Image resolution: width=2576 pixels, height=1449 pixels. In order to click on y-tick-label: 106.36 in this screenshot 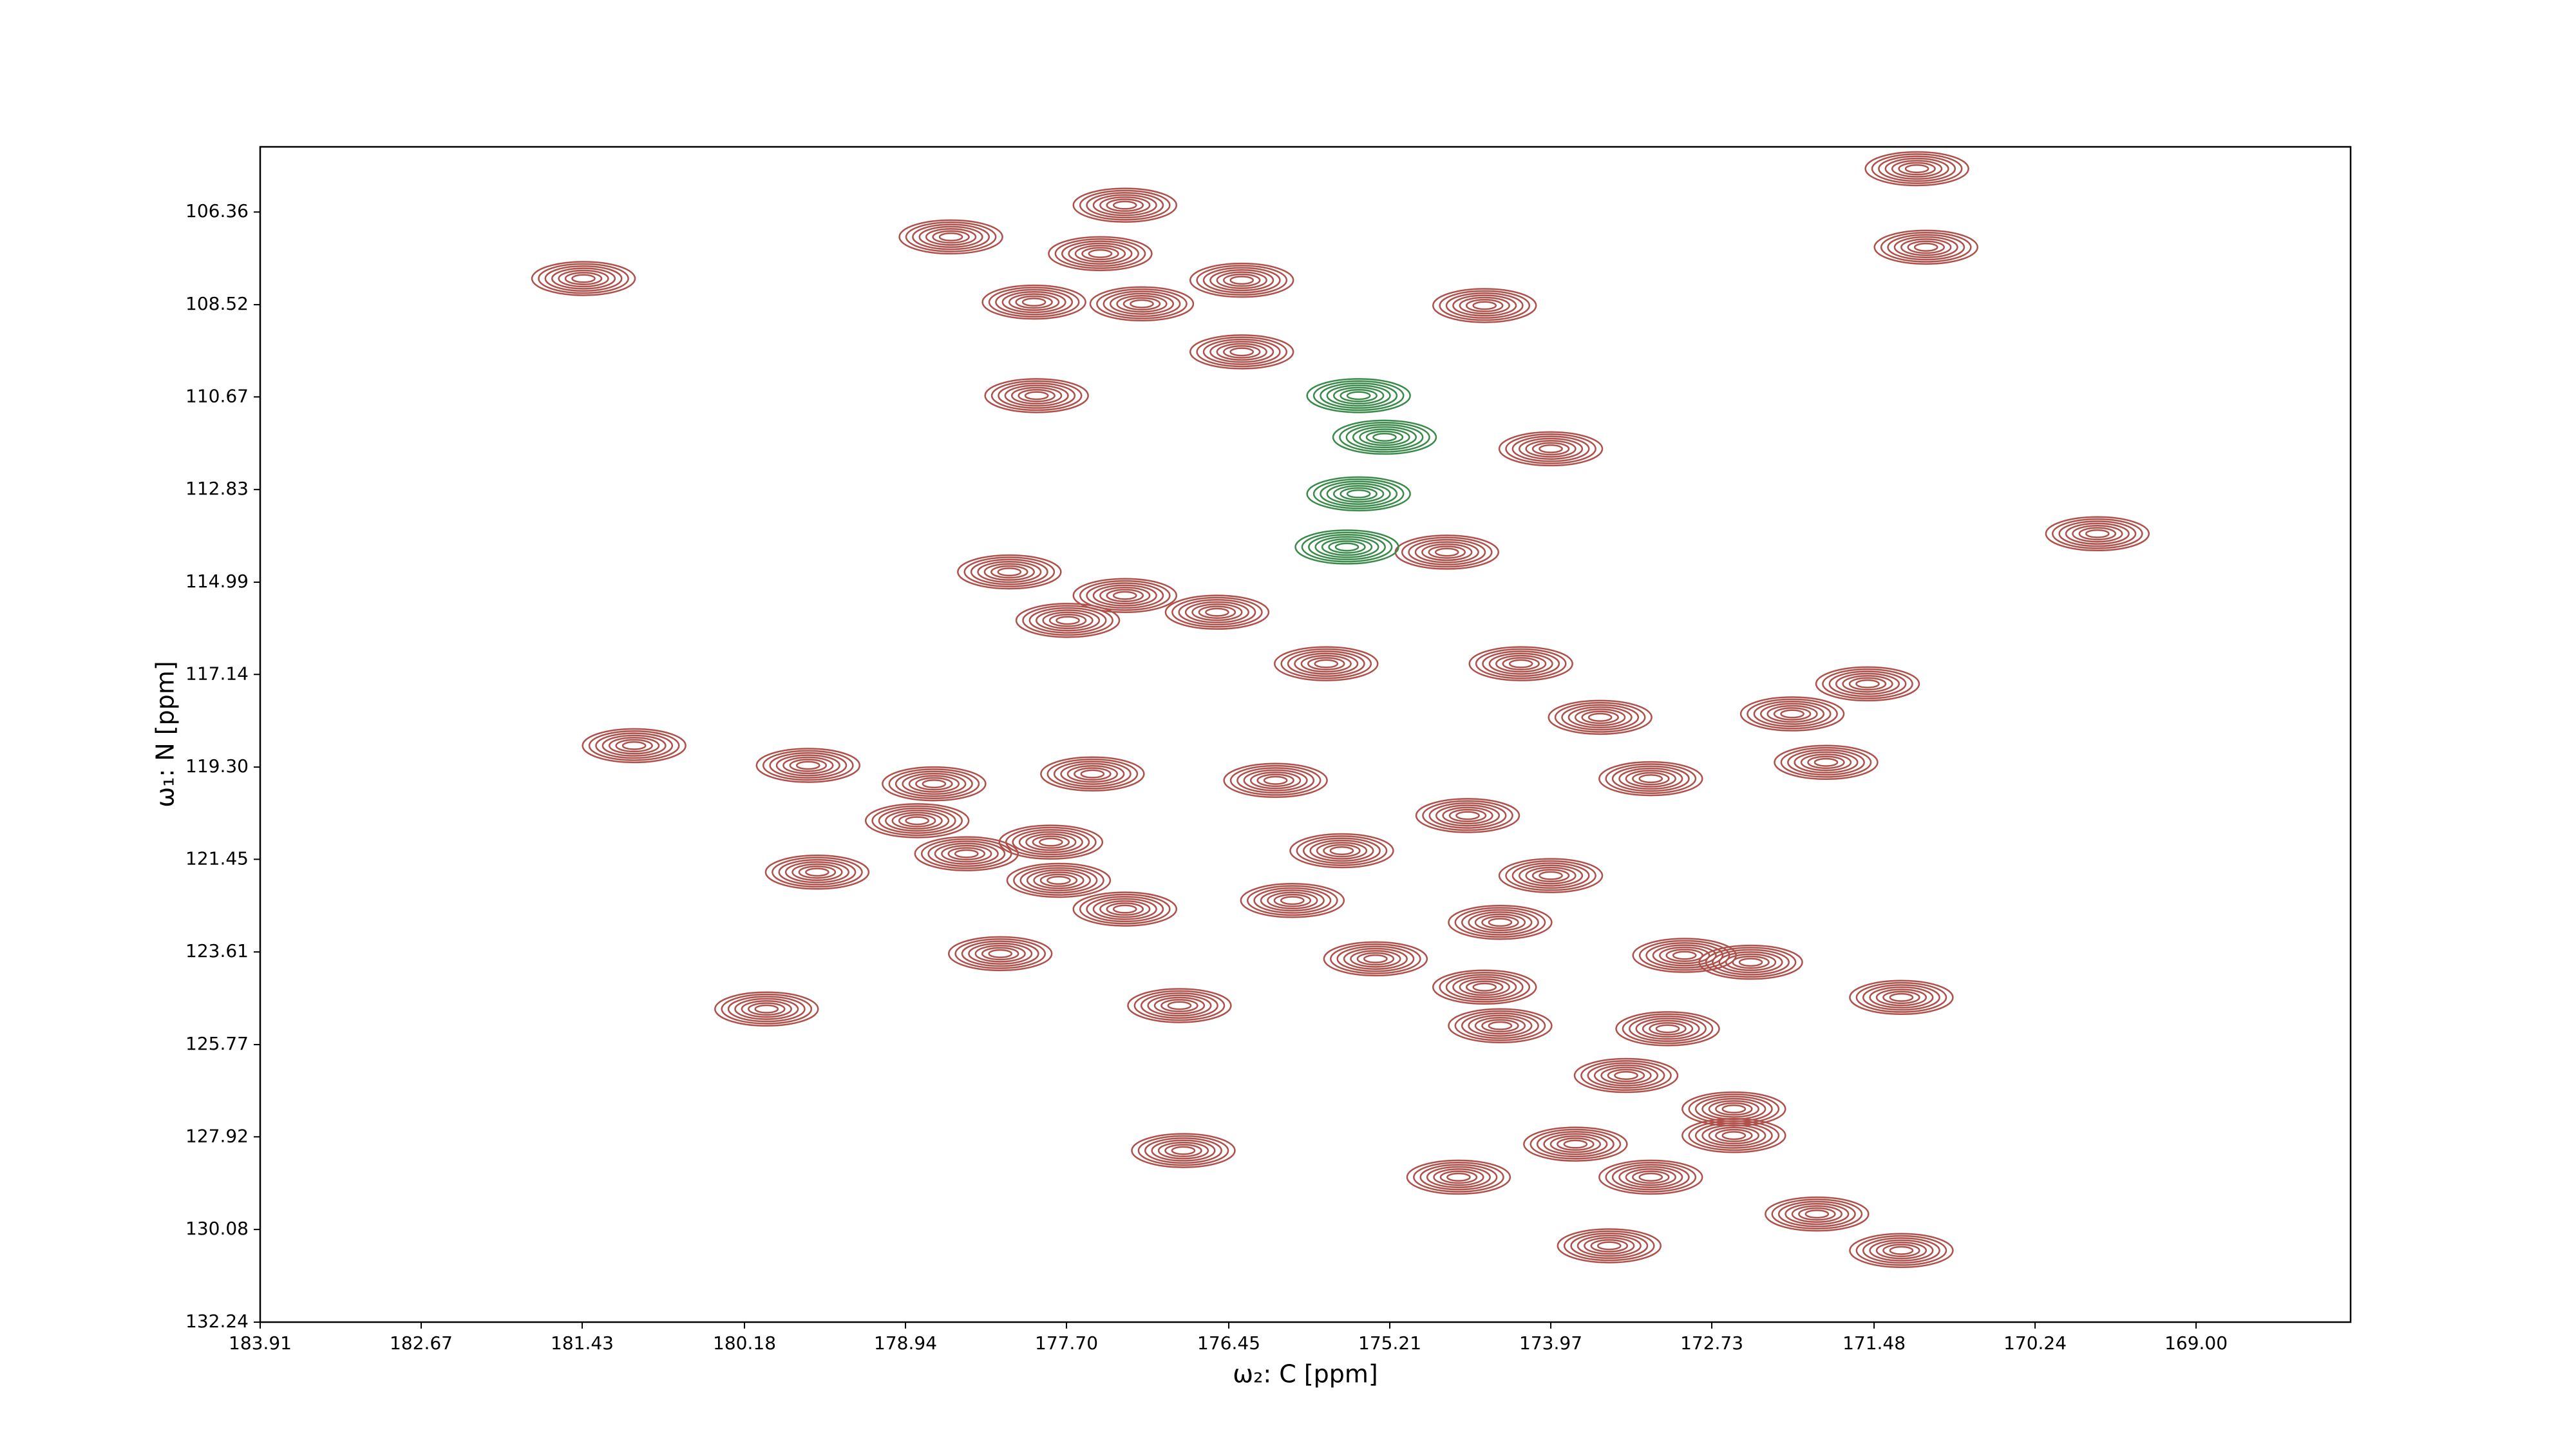, I will do `click(217, 211)`.